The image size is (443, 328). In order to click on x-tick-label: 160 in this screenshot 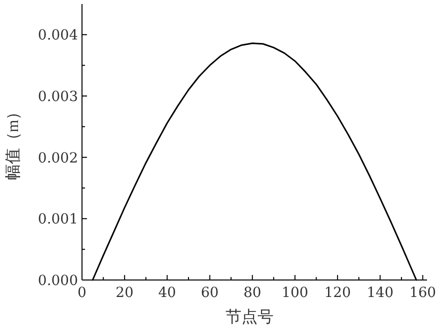, I will do `click(422, 293)`.